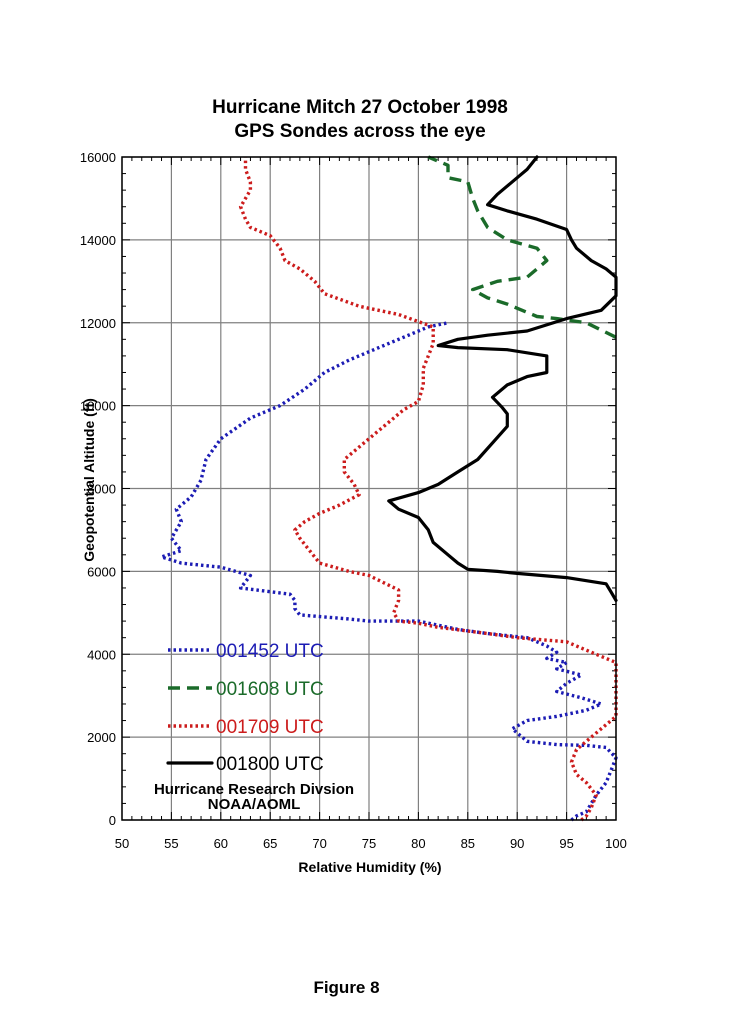 The height and width of the screenshot is (1036, 743). Describe the element at coordinates (319, 843) in the screenshot. I see `x-tick-label: 70` at that location.